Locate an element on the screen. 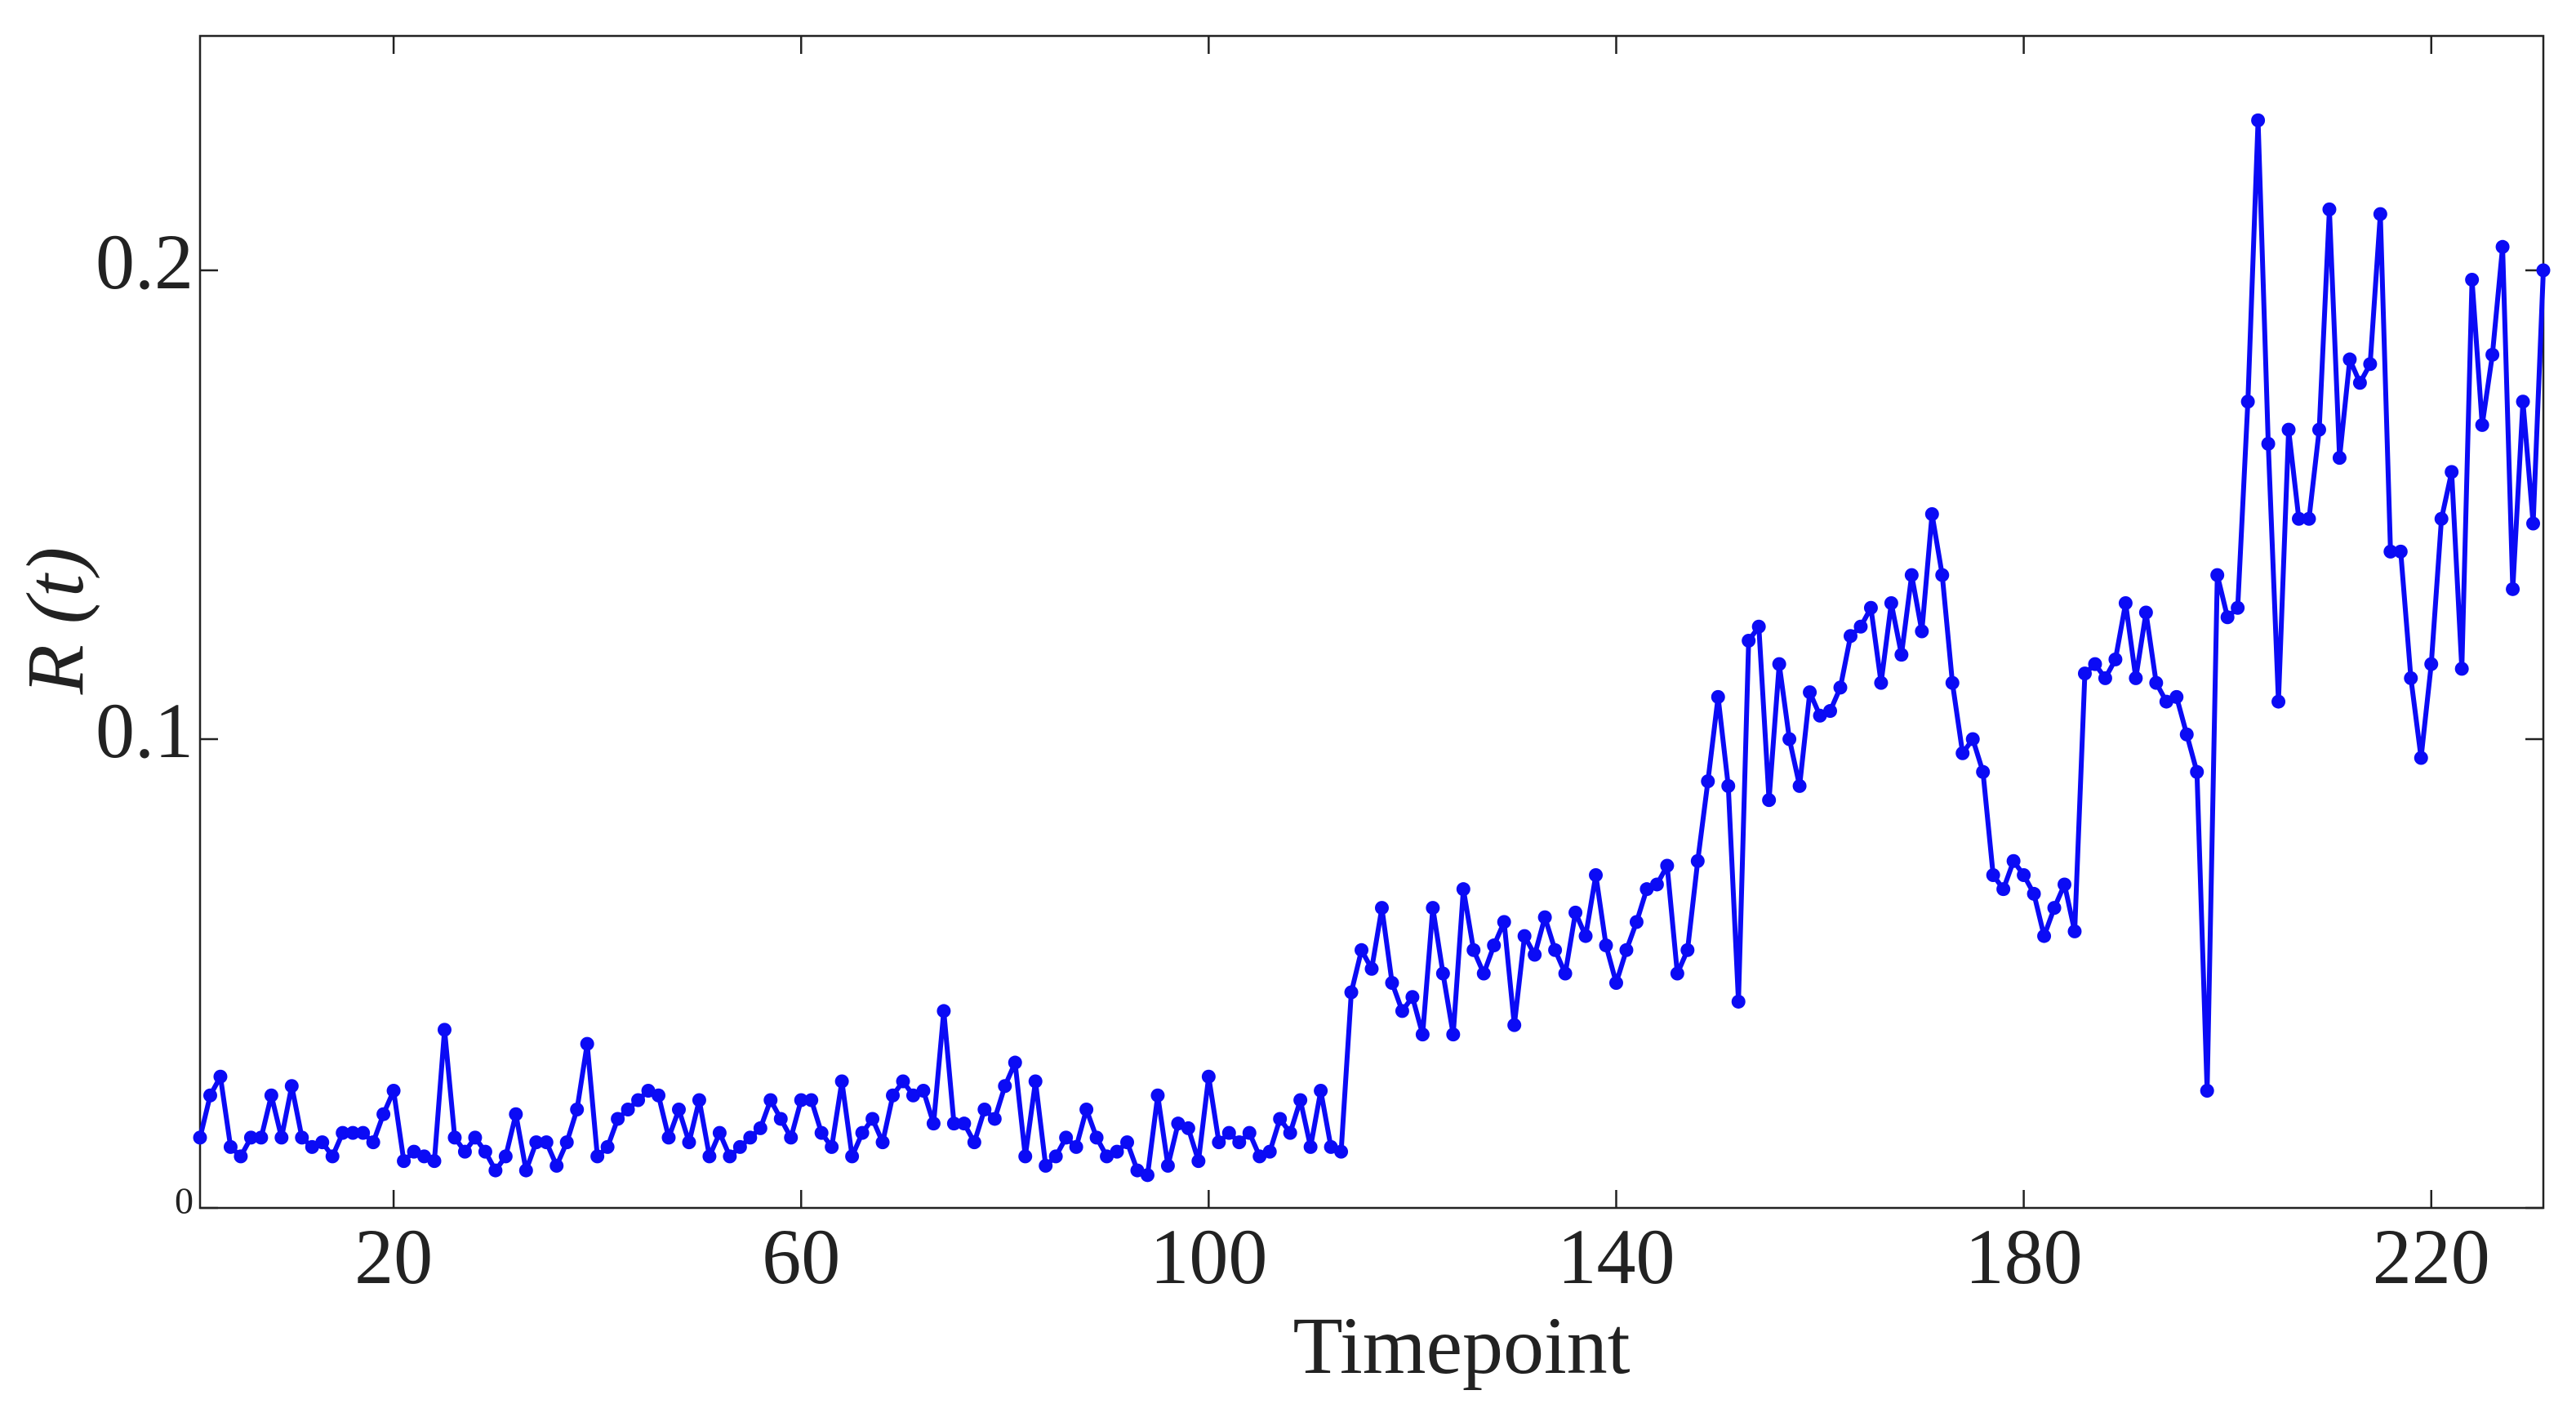 The height and width of the screenshot is (1426, 2576). y-tick-label: 0.2 is located at coordinates (145, 261).